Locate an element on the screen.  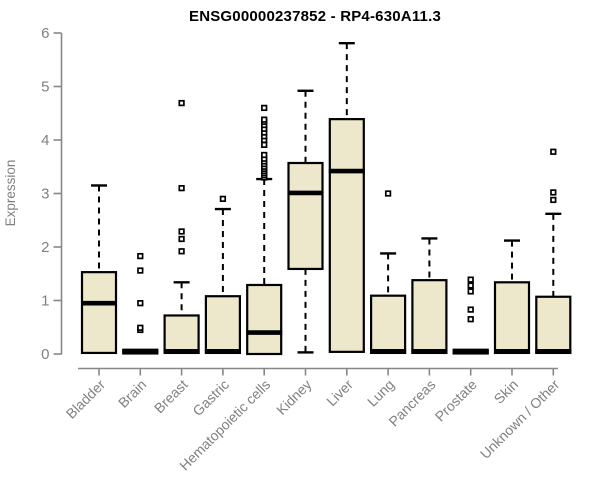
y-axis-title: Expression is located at coordinates (10, 193).